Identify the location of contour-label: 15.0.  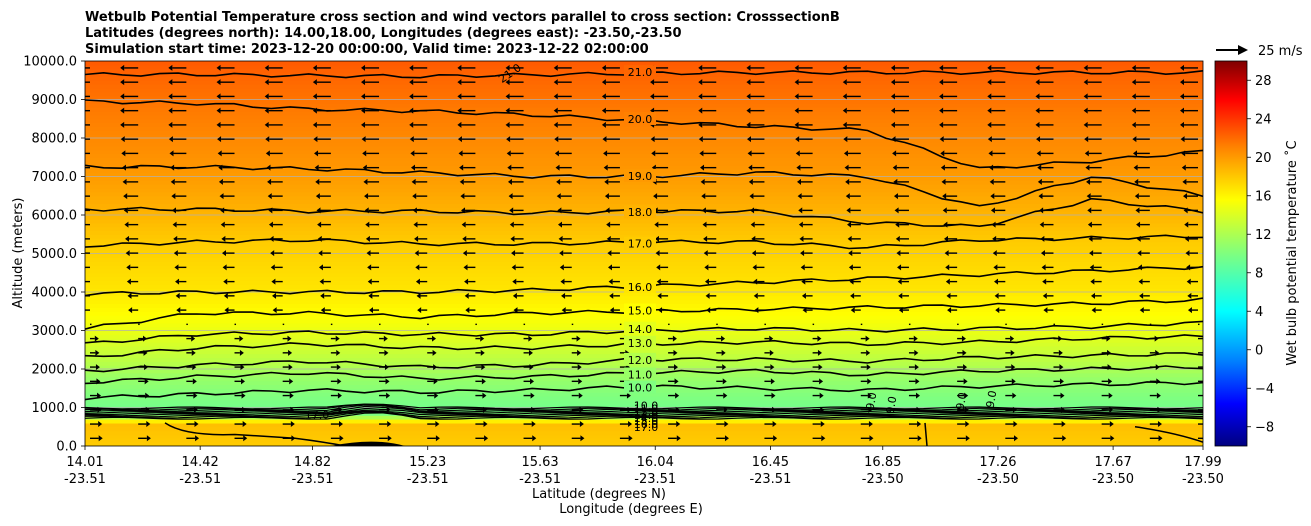
(640, 310).